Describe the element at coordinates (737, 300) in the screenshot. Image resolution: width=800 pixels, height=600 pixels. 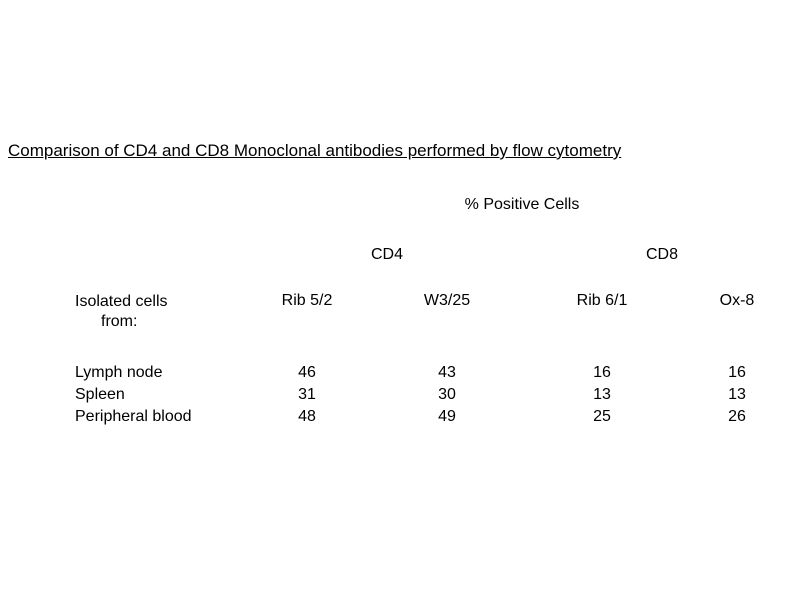
I see `column-header-ox8: Ox-8` at that location.